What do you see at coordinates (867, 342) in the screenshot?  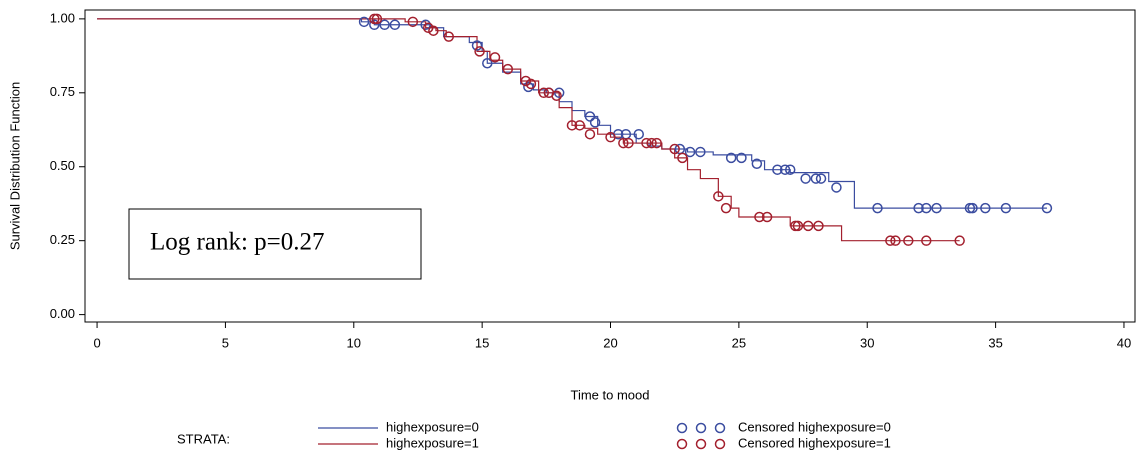 I see `x-tick-label: 30` at bounding box center [867, 342].